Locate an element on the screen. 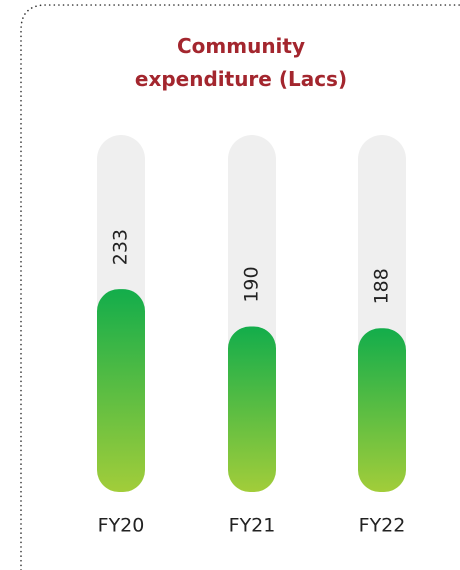  value-label: 233 is located at coordinates (121, 247).